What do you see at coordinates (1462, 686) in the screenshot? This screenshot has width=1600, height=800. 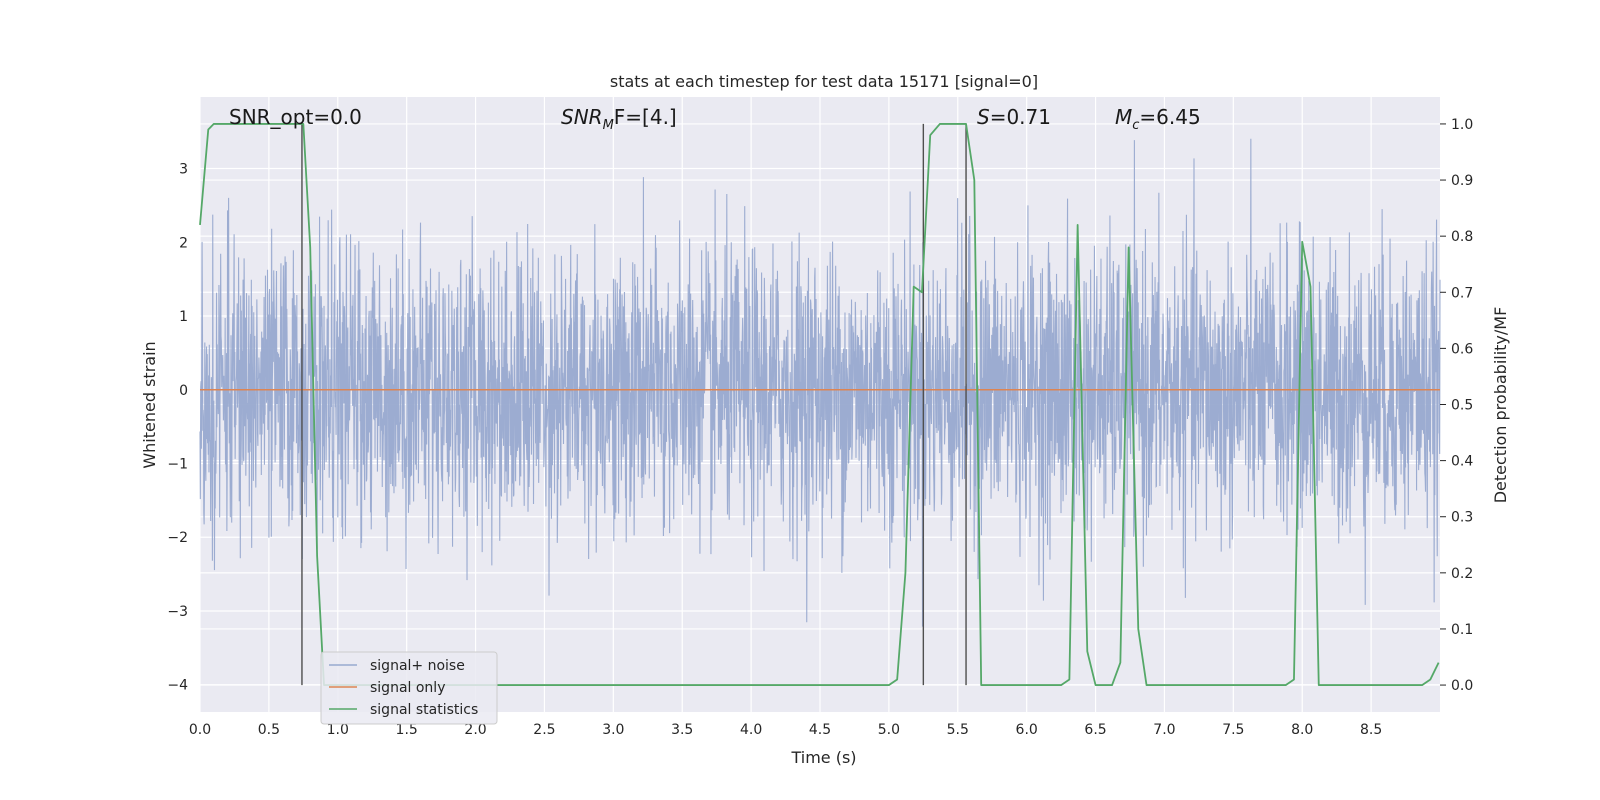 I see `y2-tick-label-10: 0.0` at bounding box center [1462, 686].